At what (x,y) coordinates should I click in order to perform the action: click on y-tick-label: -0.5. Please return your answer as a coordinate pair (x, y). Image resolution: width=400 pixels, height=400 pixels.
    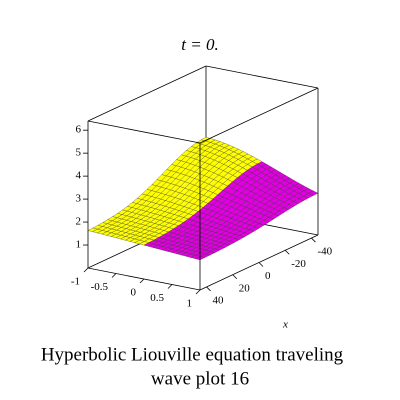
    Looking at the image, I should click on (100, 287).